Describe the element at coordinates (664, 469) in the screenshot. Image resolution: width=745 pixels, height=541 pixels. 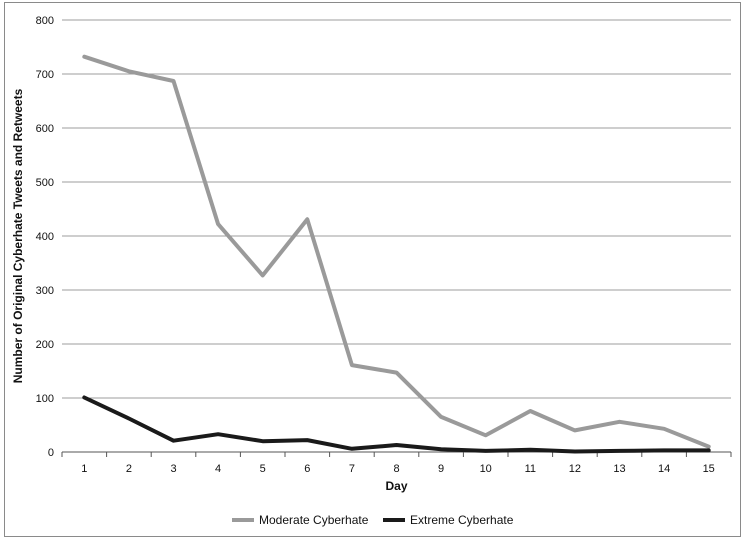
I see `x-tick-label: 14` at that location.